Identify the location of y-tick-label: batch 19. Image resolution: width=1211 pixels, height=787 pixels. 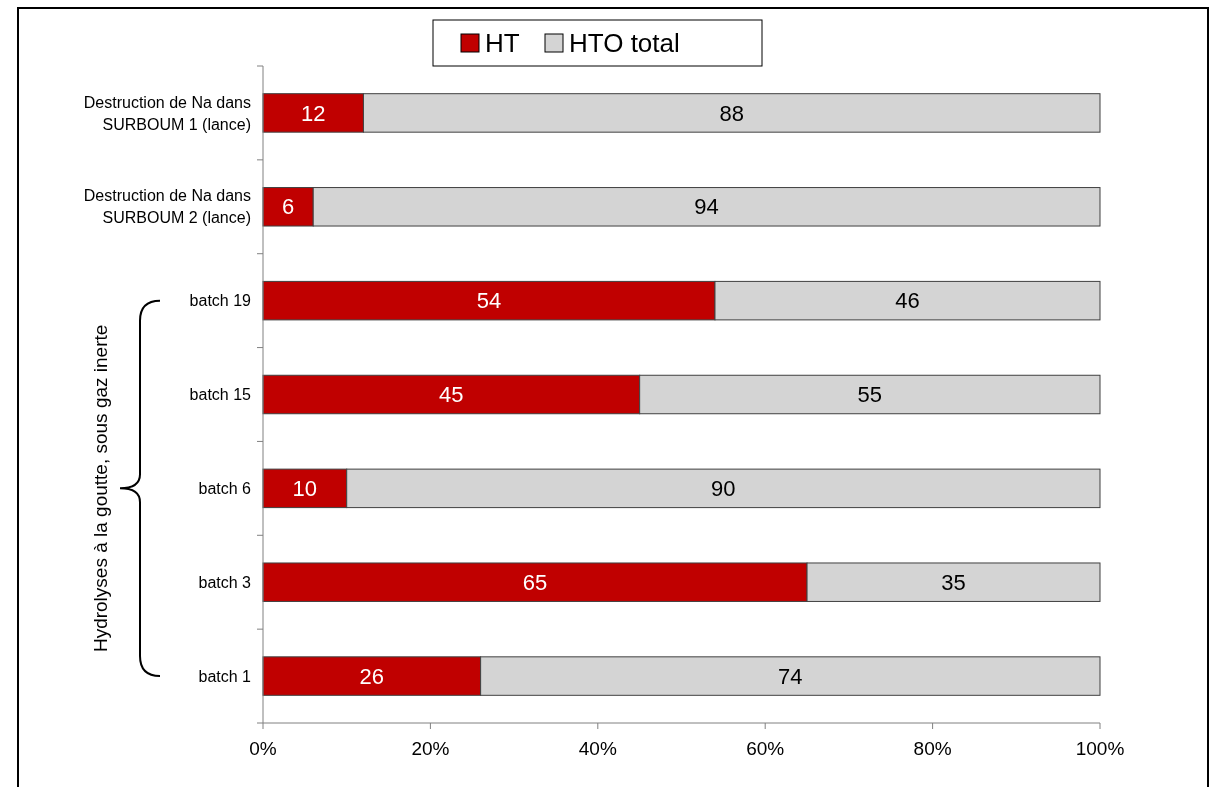
(220, 301).